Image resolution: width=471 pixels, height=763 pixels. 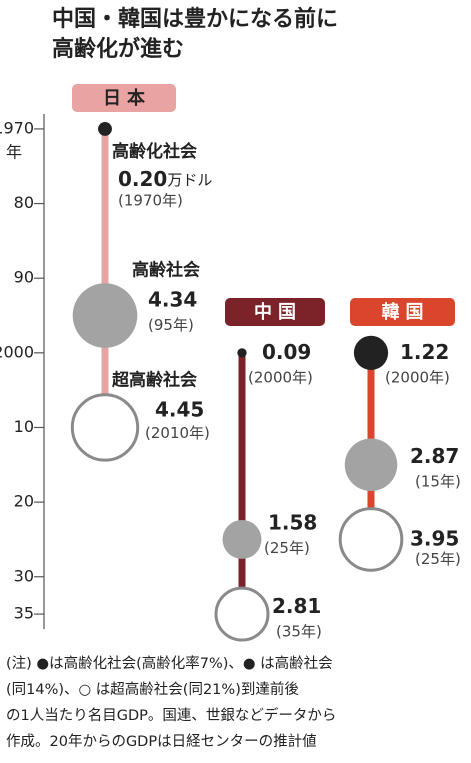 I want to click on legend-label: 中国, so click(x=278, y=312).